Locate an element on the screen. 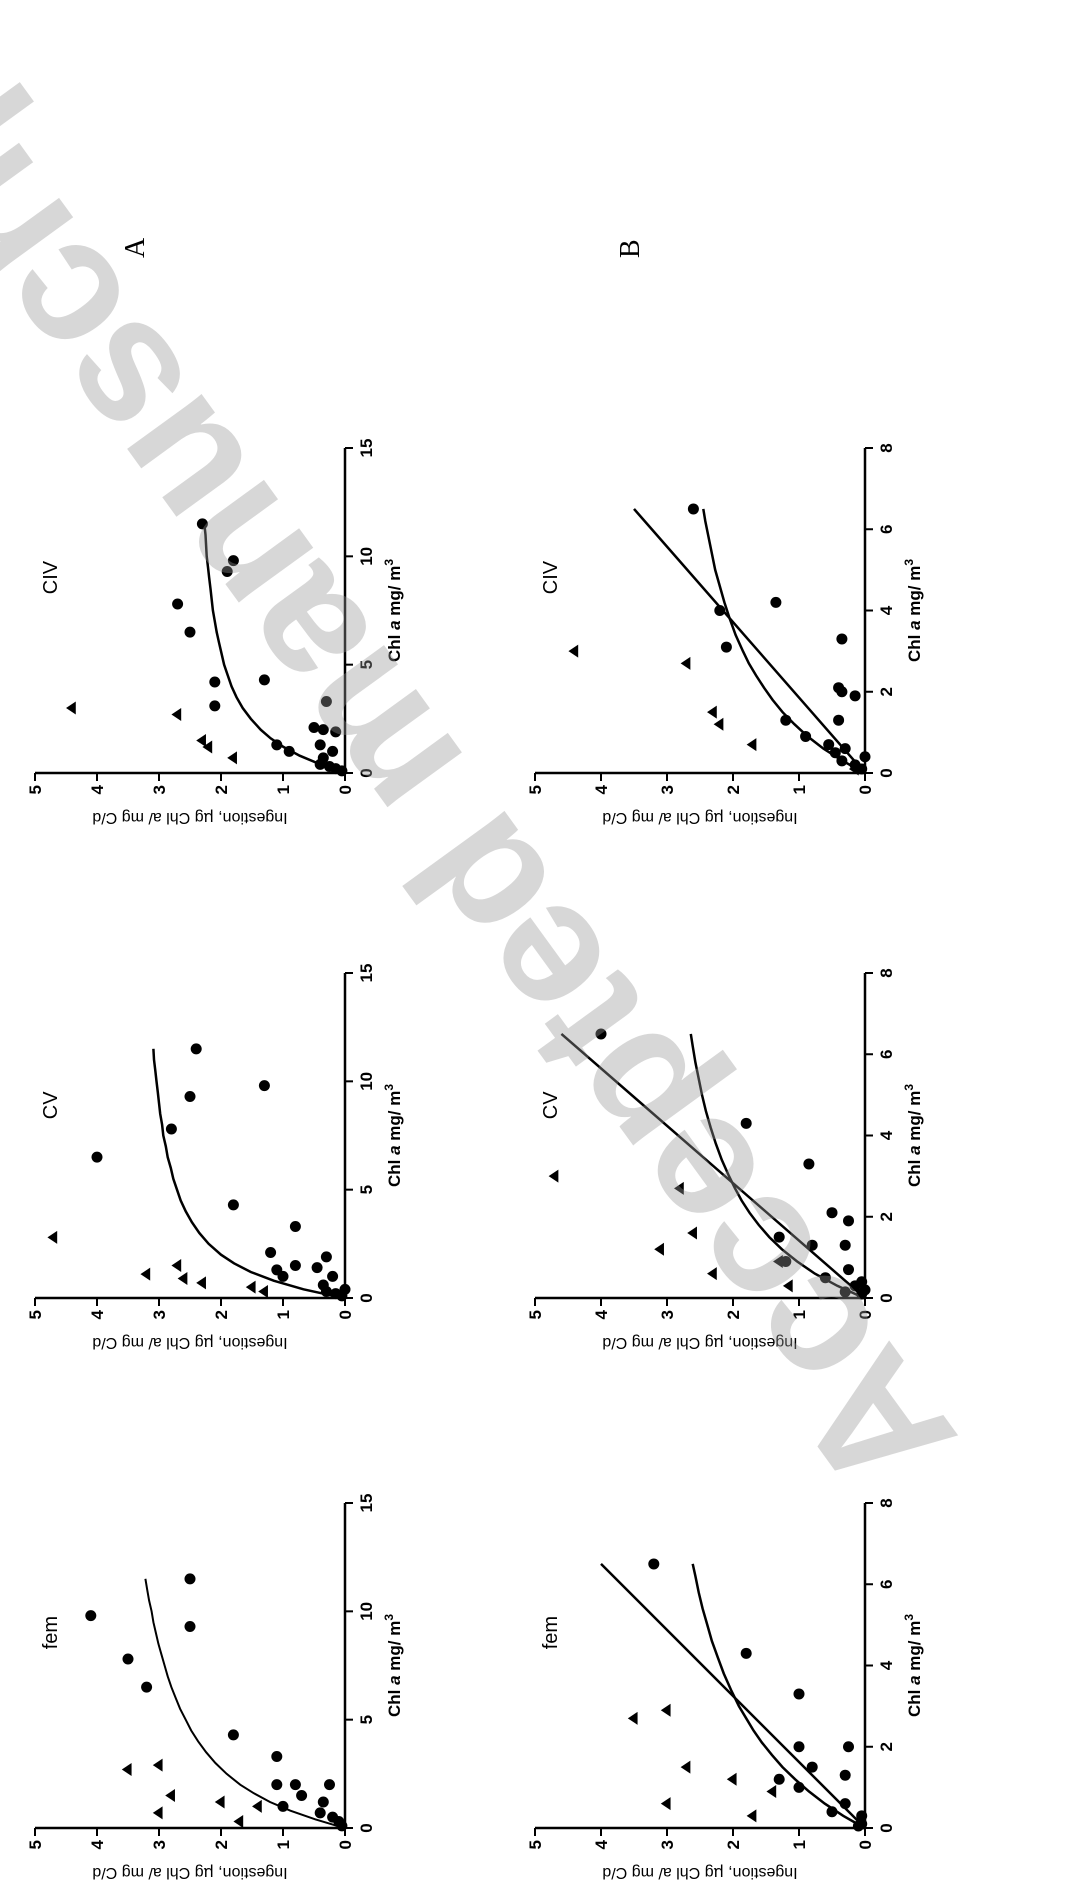 The width and height of the screenshot is (1090, 1898). panel-6-y-axis-title: Ingestion, µg Chl a/ mg C/d is located at coordinates (699, 818).